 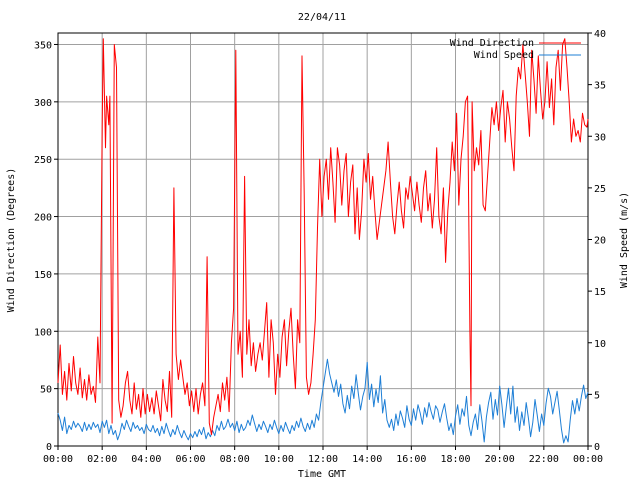 I want to click on y2-axis-ticks: 0 5 10 15 20 25 30 35 40, so click(x=597, y=241).